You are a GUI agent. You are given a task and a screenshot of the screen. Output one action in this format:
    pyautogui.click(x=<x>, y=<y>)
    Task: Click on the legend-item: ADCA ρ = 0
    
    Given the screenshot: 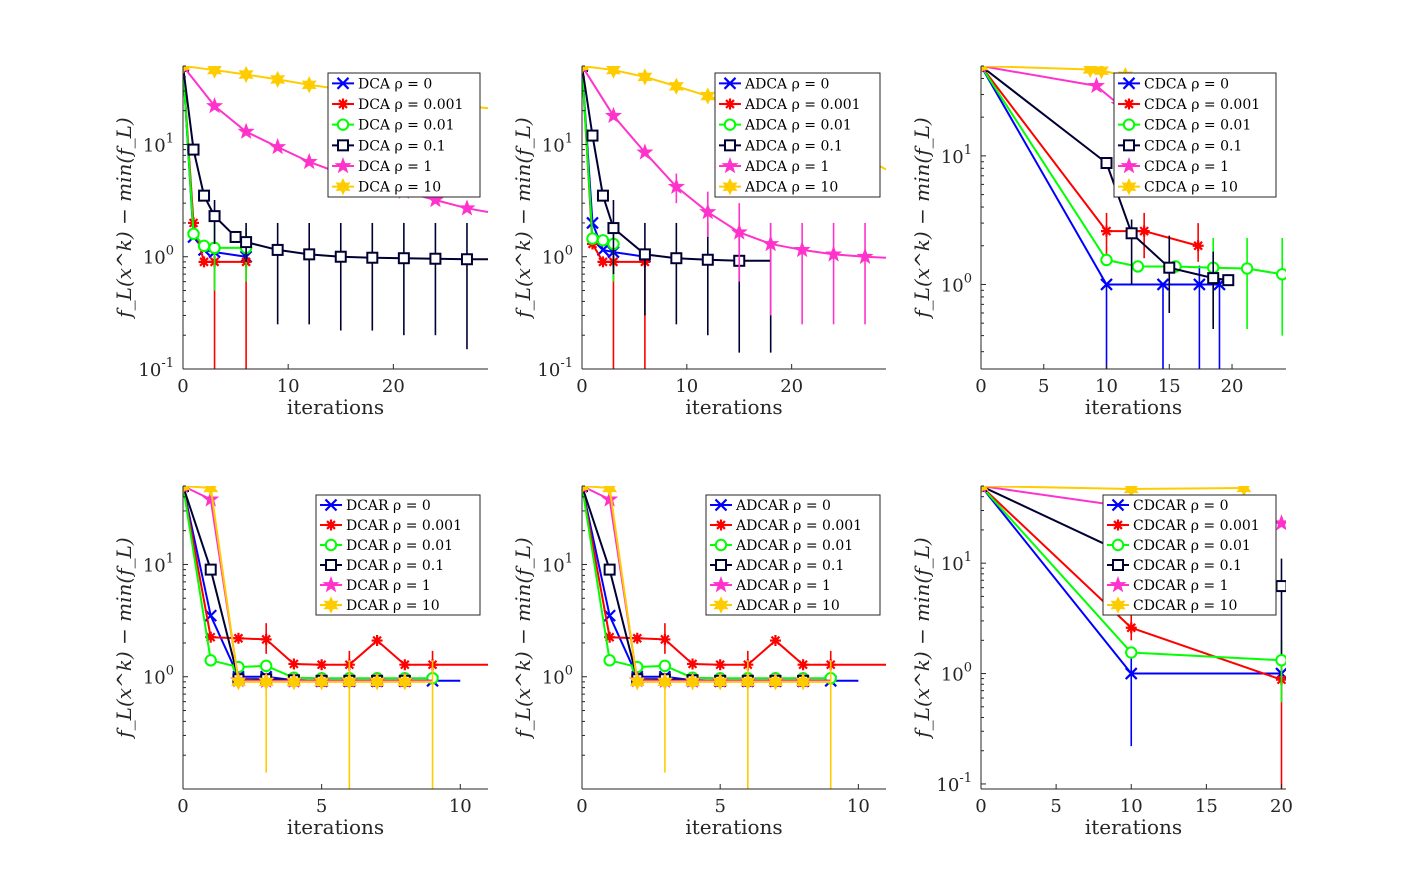 What is the action you would take?
    pyautogui.click(x=774, y=84)
    